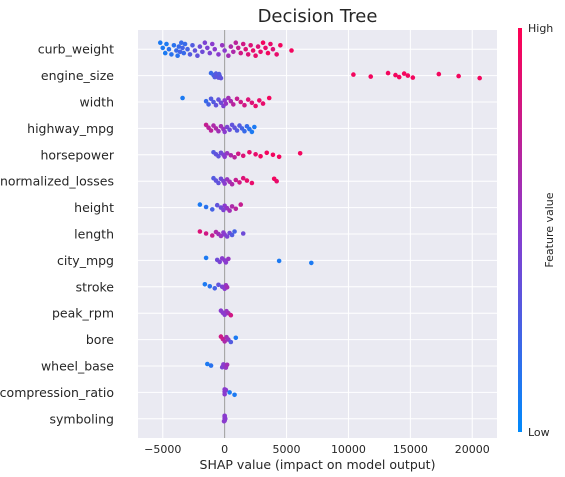 The image size is (565, 477). I want to click on x-tick-label: −5000, so click(162, 449).